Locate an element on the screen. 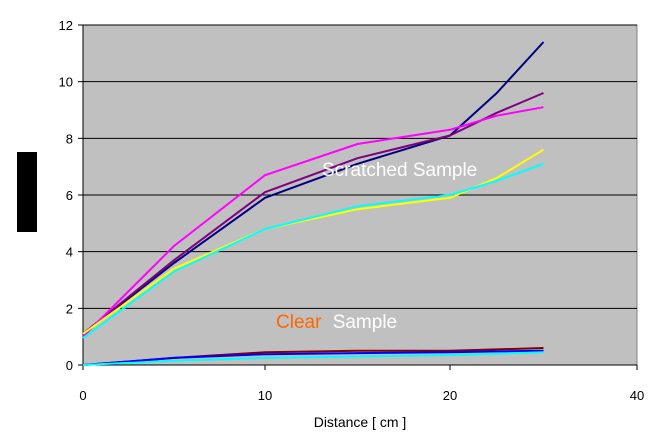  annotation-clear-sample: Clear Sample is located at coordinates (336, 322).